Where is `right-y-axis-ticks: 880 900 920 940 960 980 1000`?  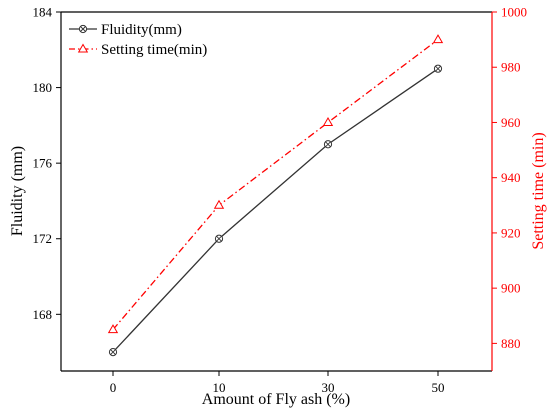
right-y-axis-ticks: 880 900 920 940 960 980 1000 is located at coordinates (509, 178).